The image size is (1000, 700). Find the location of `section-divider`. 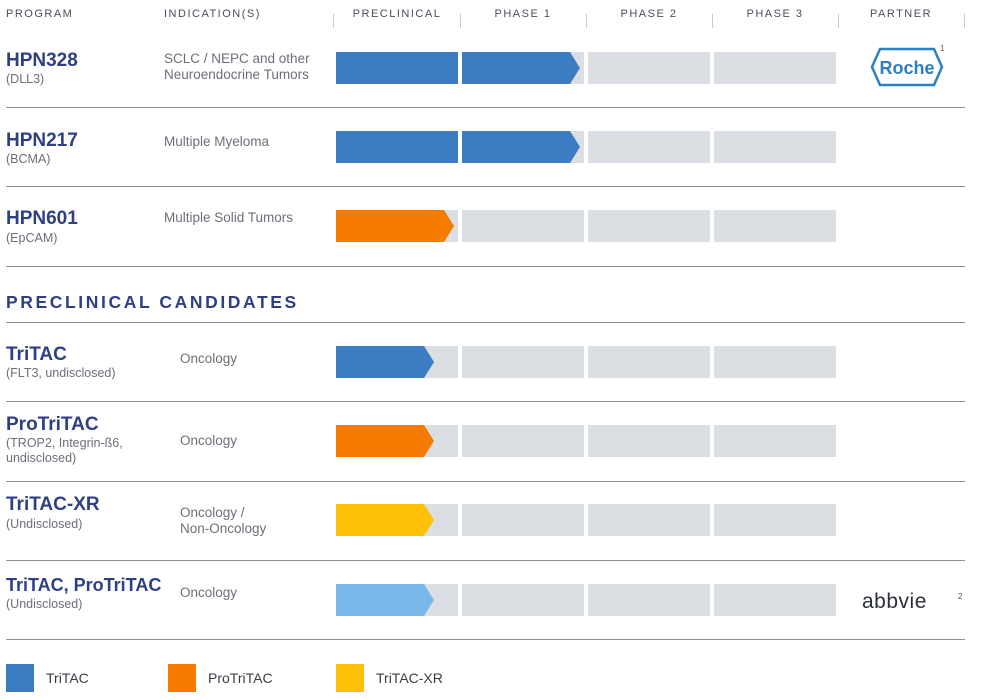

section-divider is located at coordinates (485, 322).